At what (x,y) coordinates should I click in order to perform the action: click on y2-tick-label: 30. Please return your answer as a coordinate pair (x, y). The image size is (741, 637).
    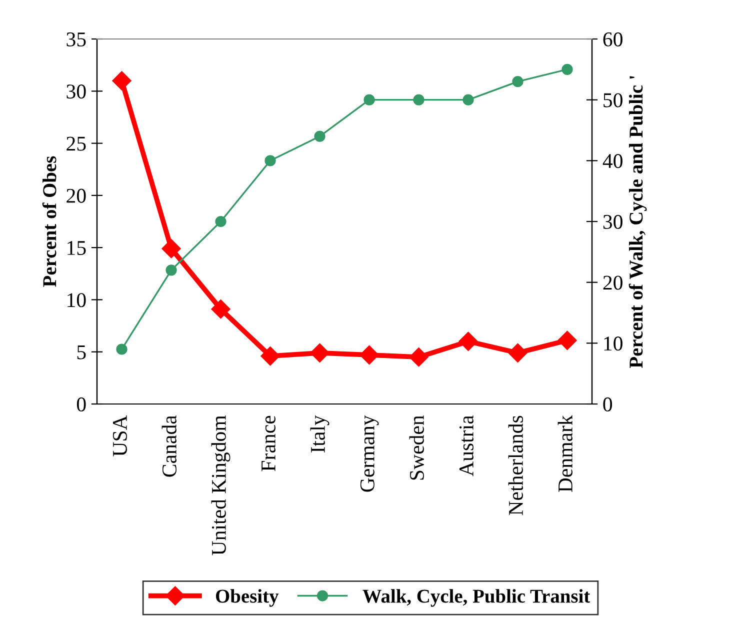
    Looking at the image, I should click on (612, 221).